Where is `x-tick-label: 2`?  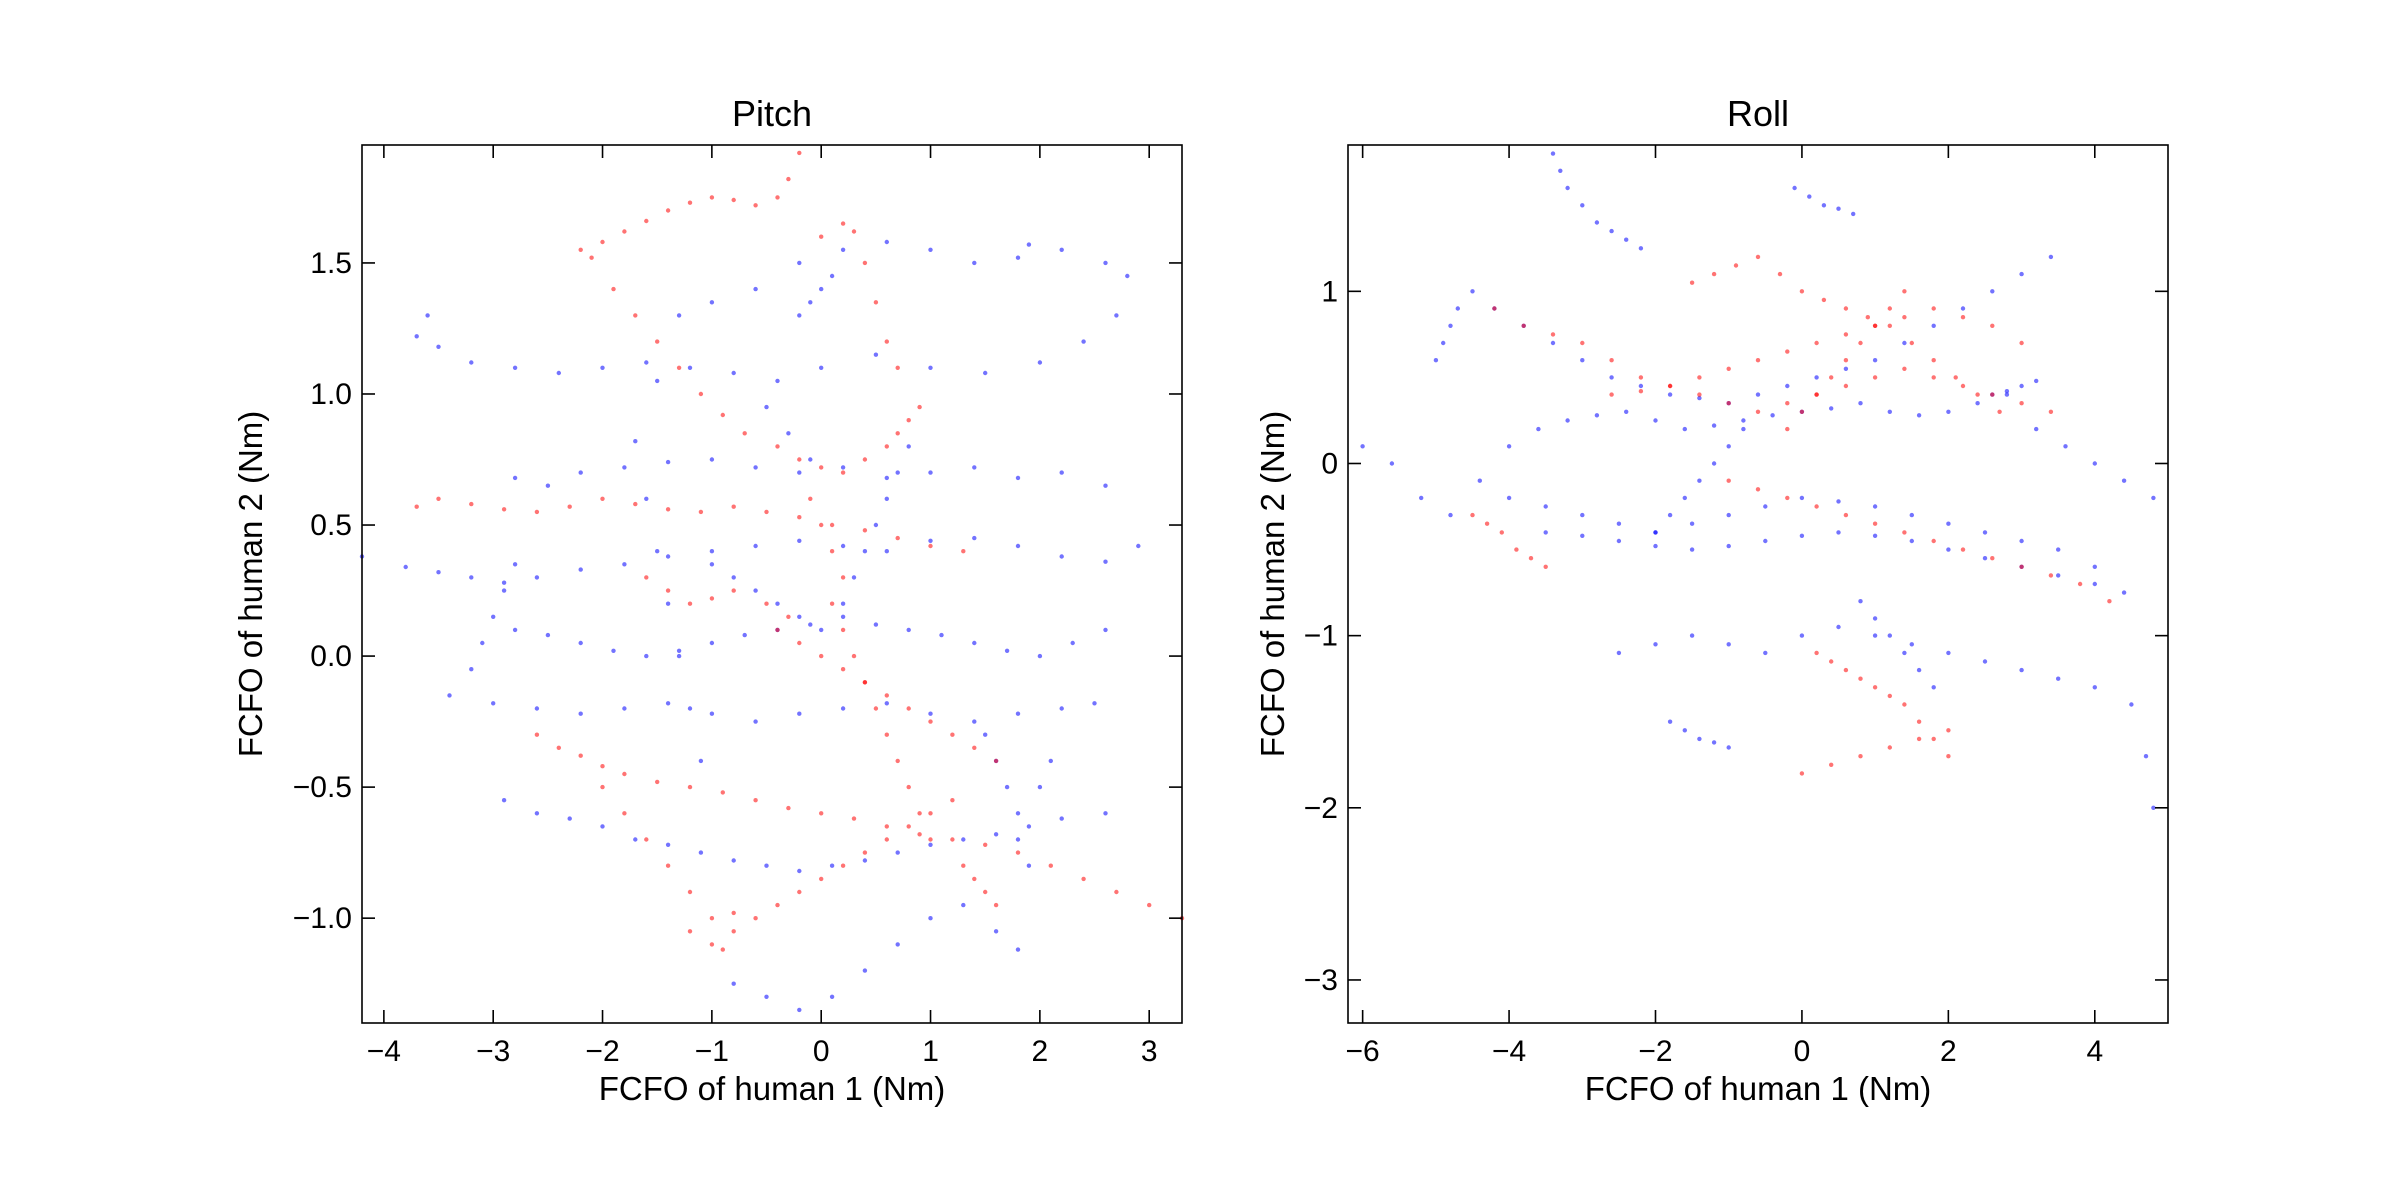 x-tick-label: 2 is located at coordinates (1040, 1051).